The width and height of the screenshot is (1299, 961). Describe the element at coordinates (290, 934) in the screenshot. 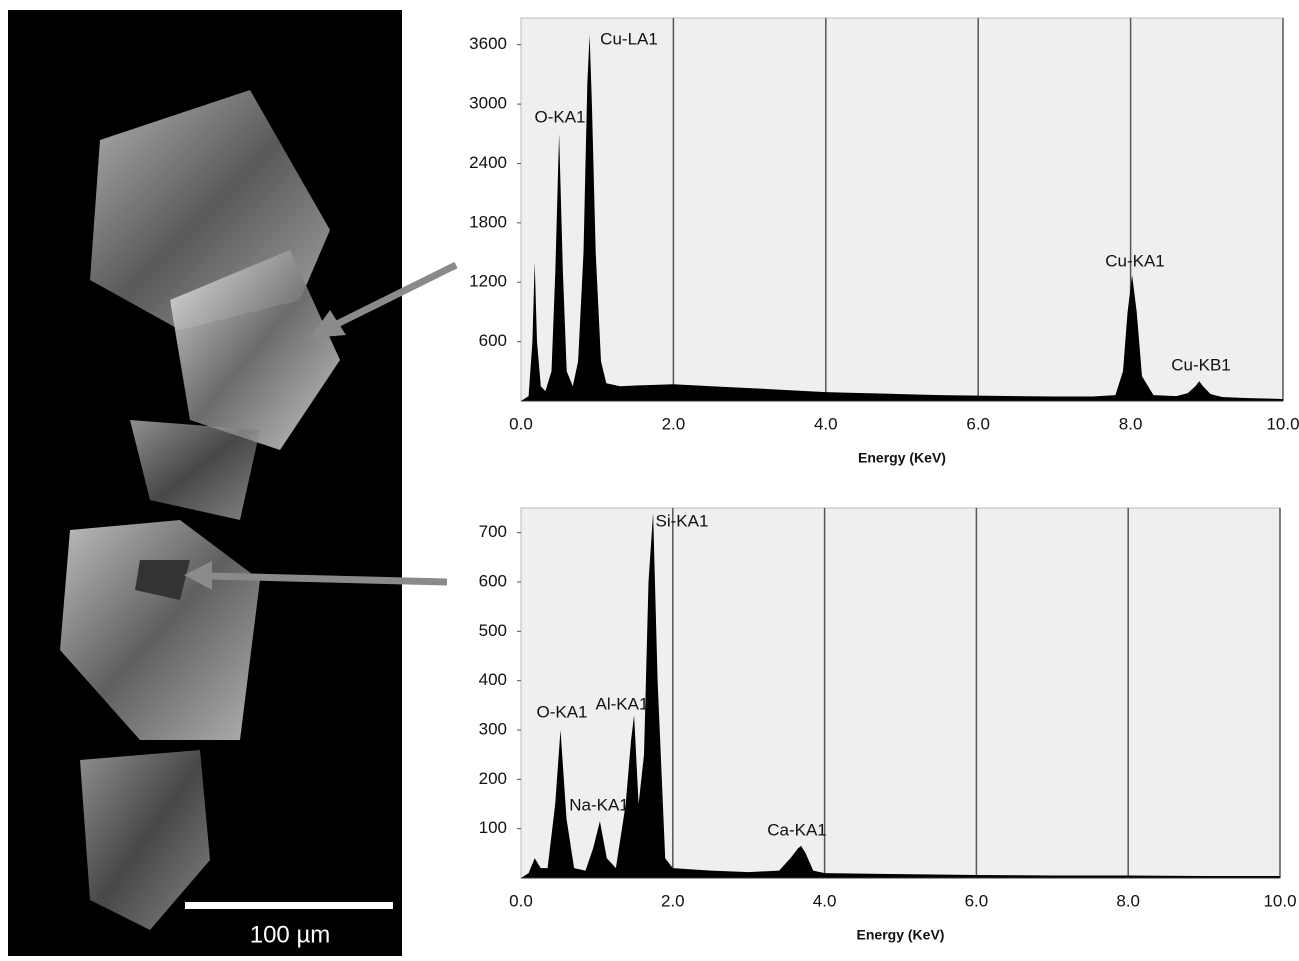

I see `scale-label: 100 µm` at that location.